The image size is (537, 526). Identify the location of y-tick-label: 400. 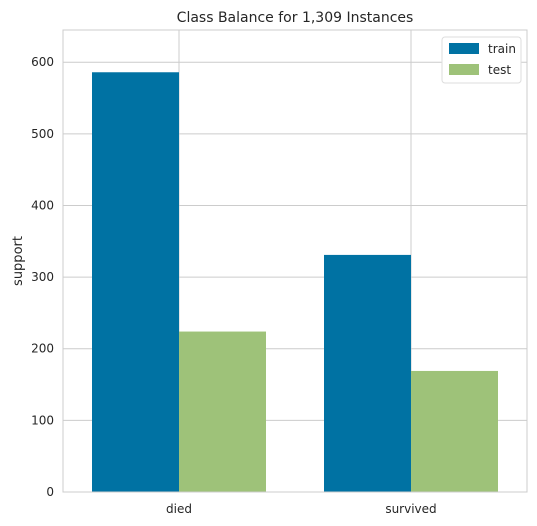
(42, 205).